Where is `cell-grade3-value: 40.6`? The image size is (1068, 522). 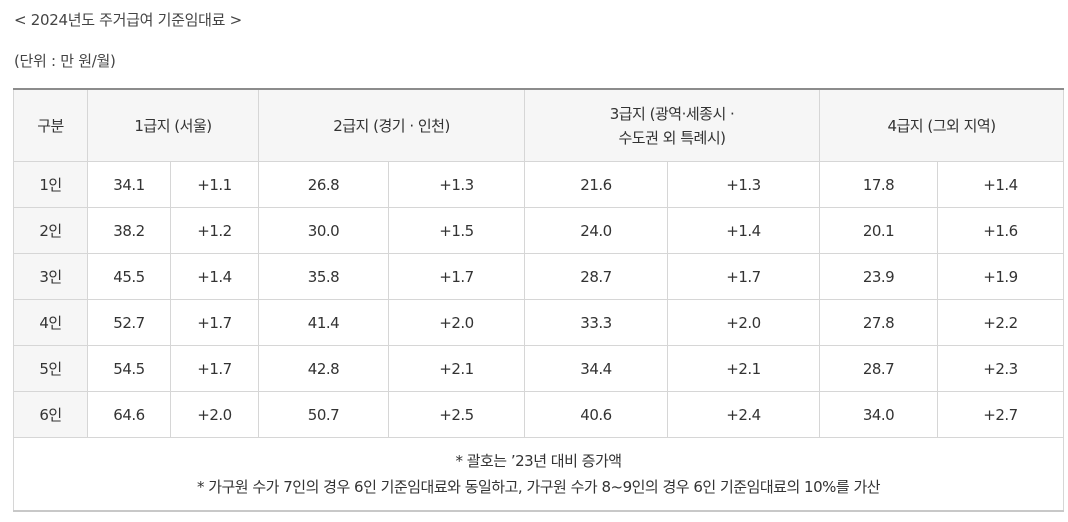
cell-grade3-value: 40.6 is located at coordinates (596, 414).